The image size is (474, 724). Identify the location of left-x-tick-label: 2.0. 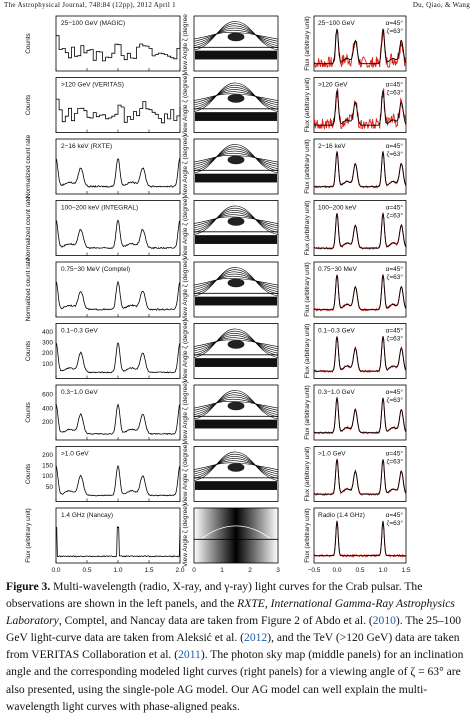
(179, 570).